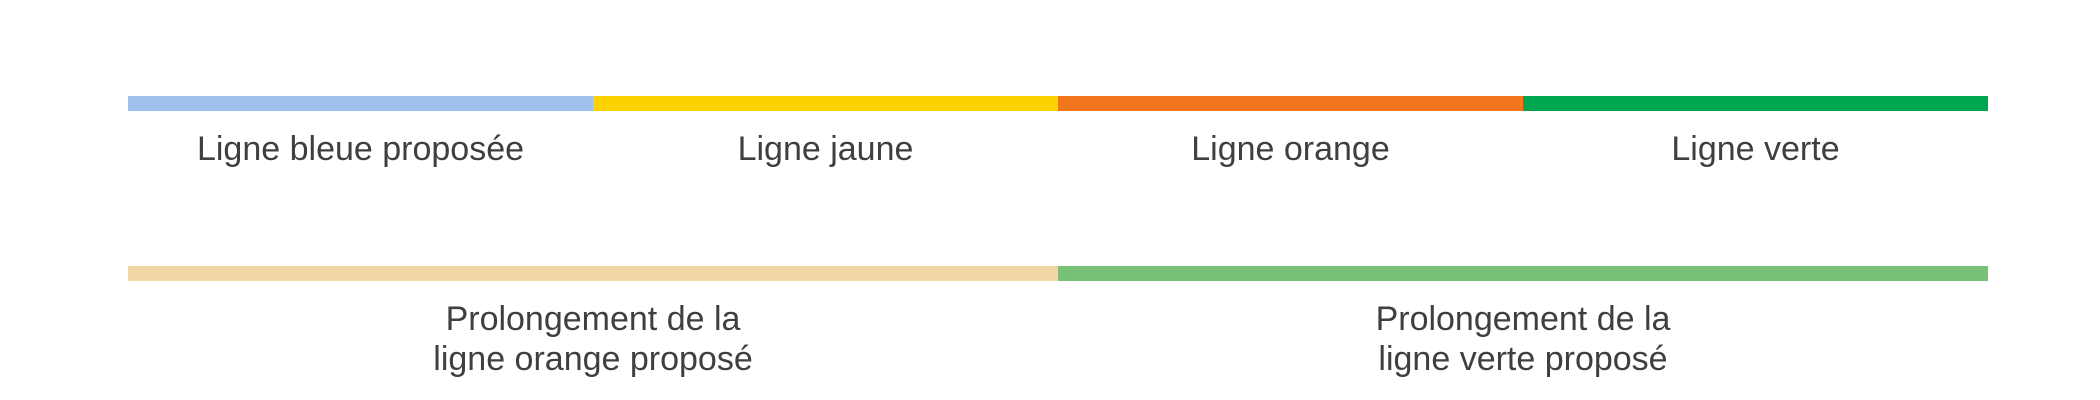 The height and width of the screenshot is (400, 2100). I want to click on green-extension-label: Prolongement de la ligne verte proposé, so click(1523, 339).